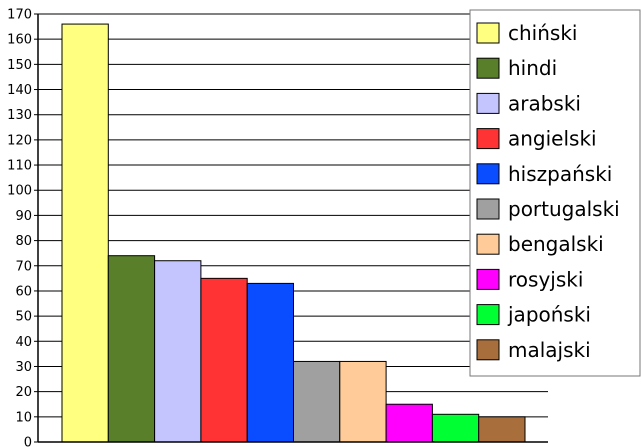  I want to click on y-tick-label: 120, so click(19, 140).